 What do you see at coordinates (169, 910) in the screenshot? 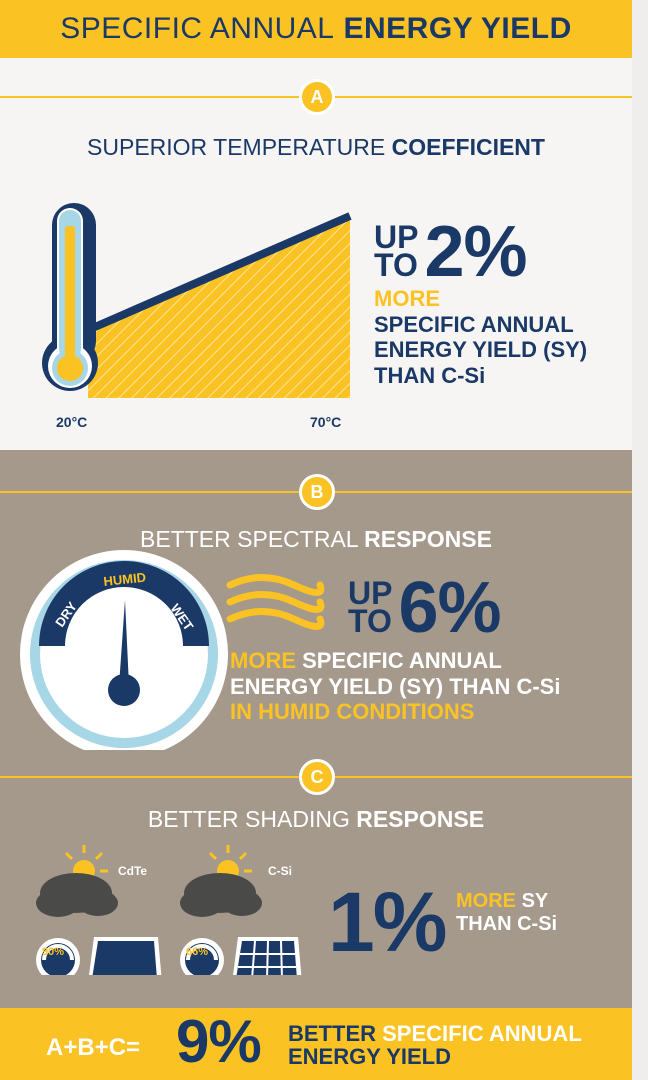
I see `shading-panels-graphic` at bounding box center [169, 910].